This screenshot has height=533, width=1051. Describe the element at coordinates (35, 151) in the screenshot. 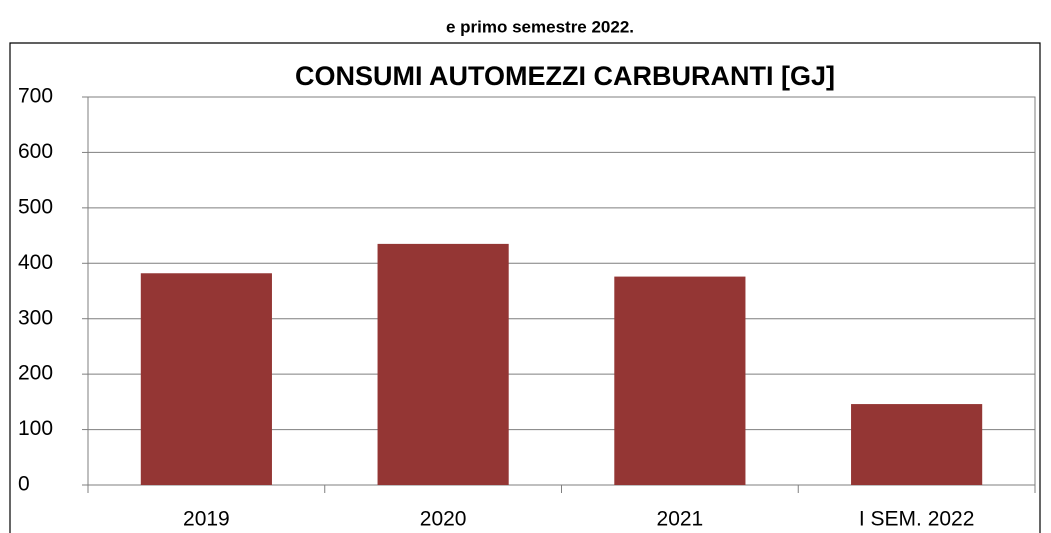

I see `y-tick-label: 600` at that location.